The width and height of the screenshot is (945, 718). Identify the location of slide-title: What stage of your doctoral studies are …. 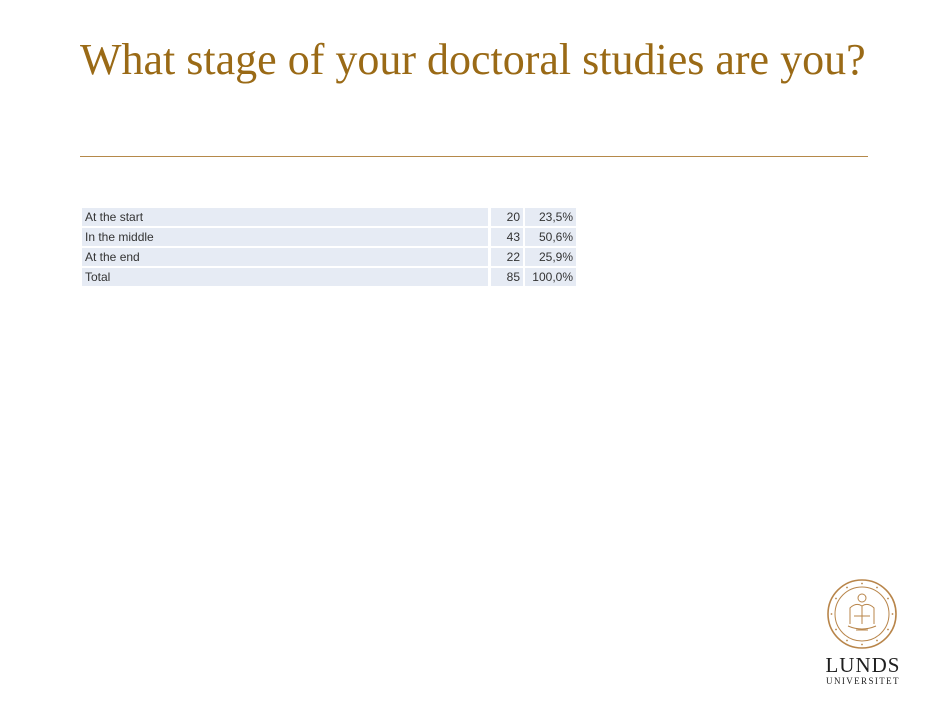
(473, 59).